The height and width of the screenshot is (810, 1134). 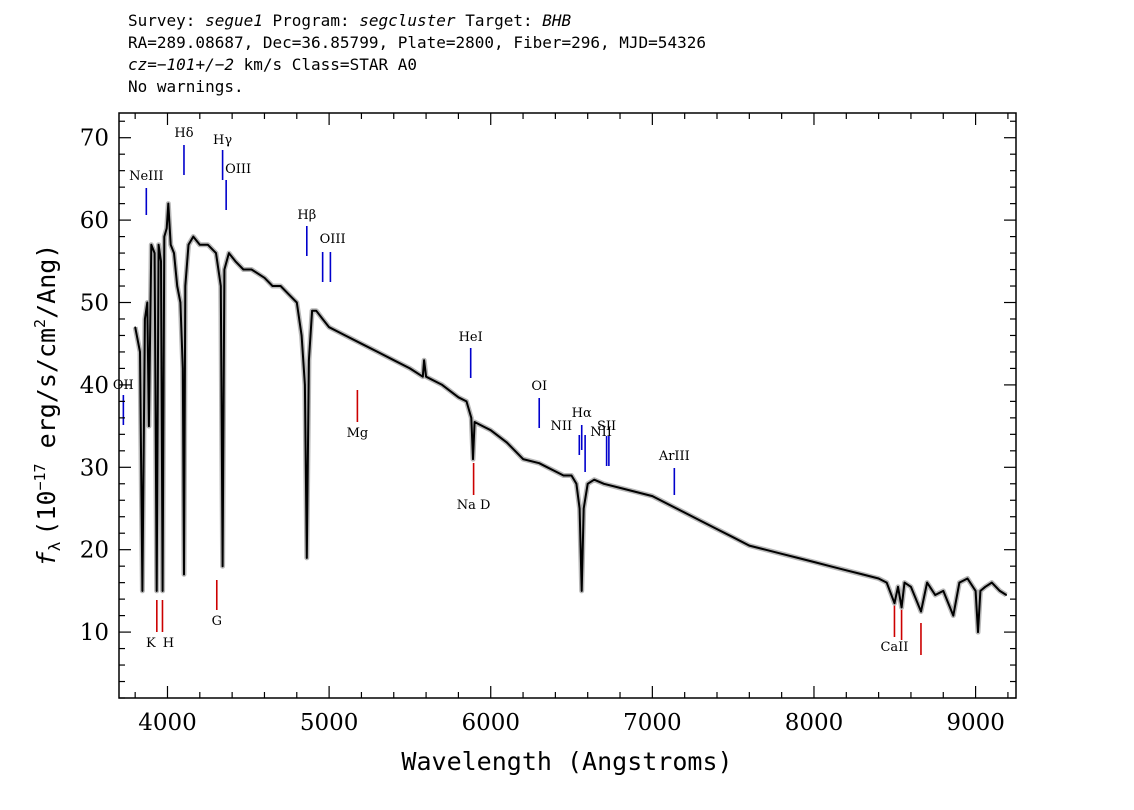 What do you see at coordinates (40, 323) in the screenshot?
I see `y-label-exp-2: 2` at bounding box center [40, 323].